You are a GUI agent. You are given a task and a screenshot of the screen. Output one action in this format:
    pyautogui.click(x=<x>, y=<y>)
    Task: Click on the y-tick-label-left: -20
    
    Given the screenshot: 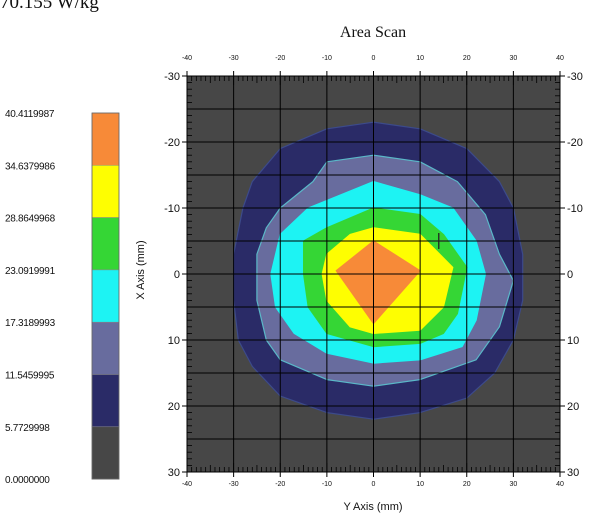 What is the action you would take?
    pyautogui.click(x=172, y=143)
    